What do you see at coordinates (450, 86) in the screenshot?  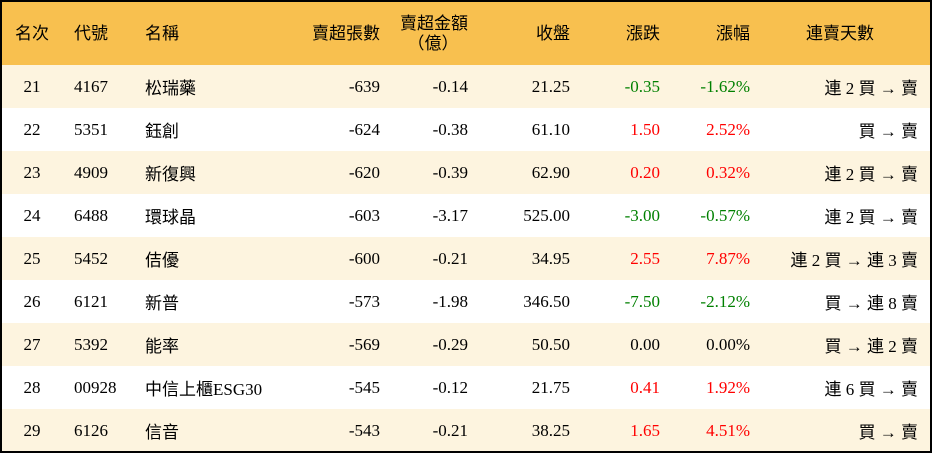 I see `net-sell-amount-cell: -0.14` at bounding box center [450, 86].